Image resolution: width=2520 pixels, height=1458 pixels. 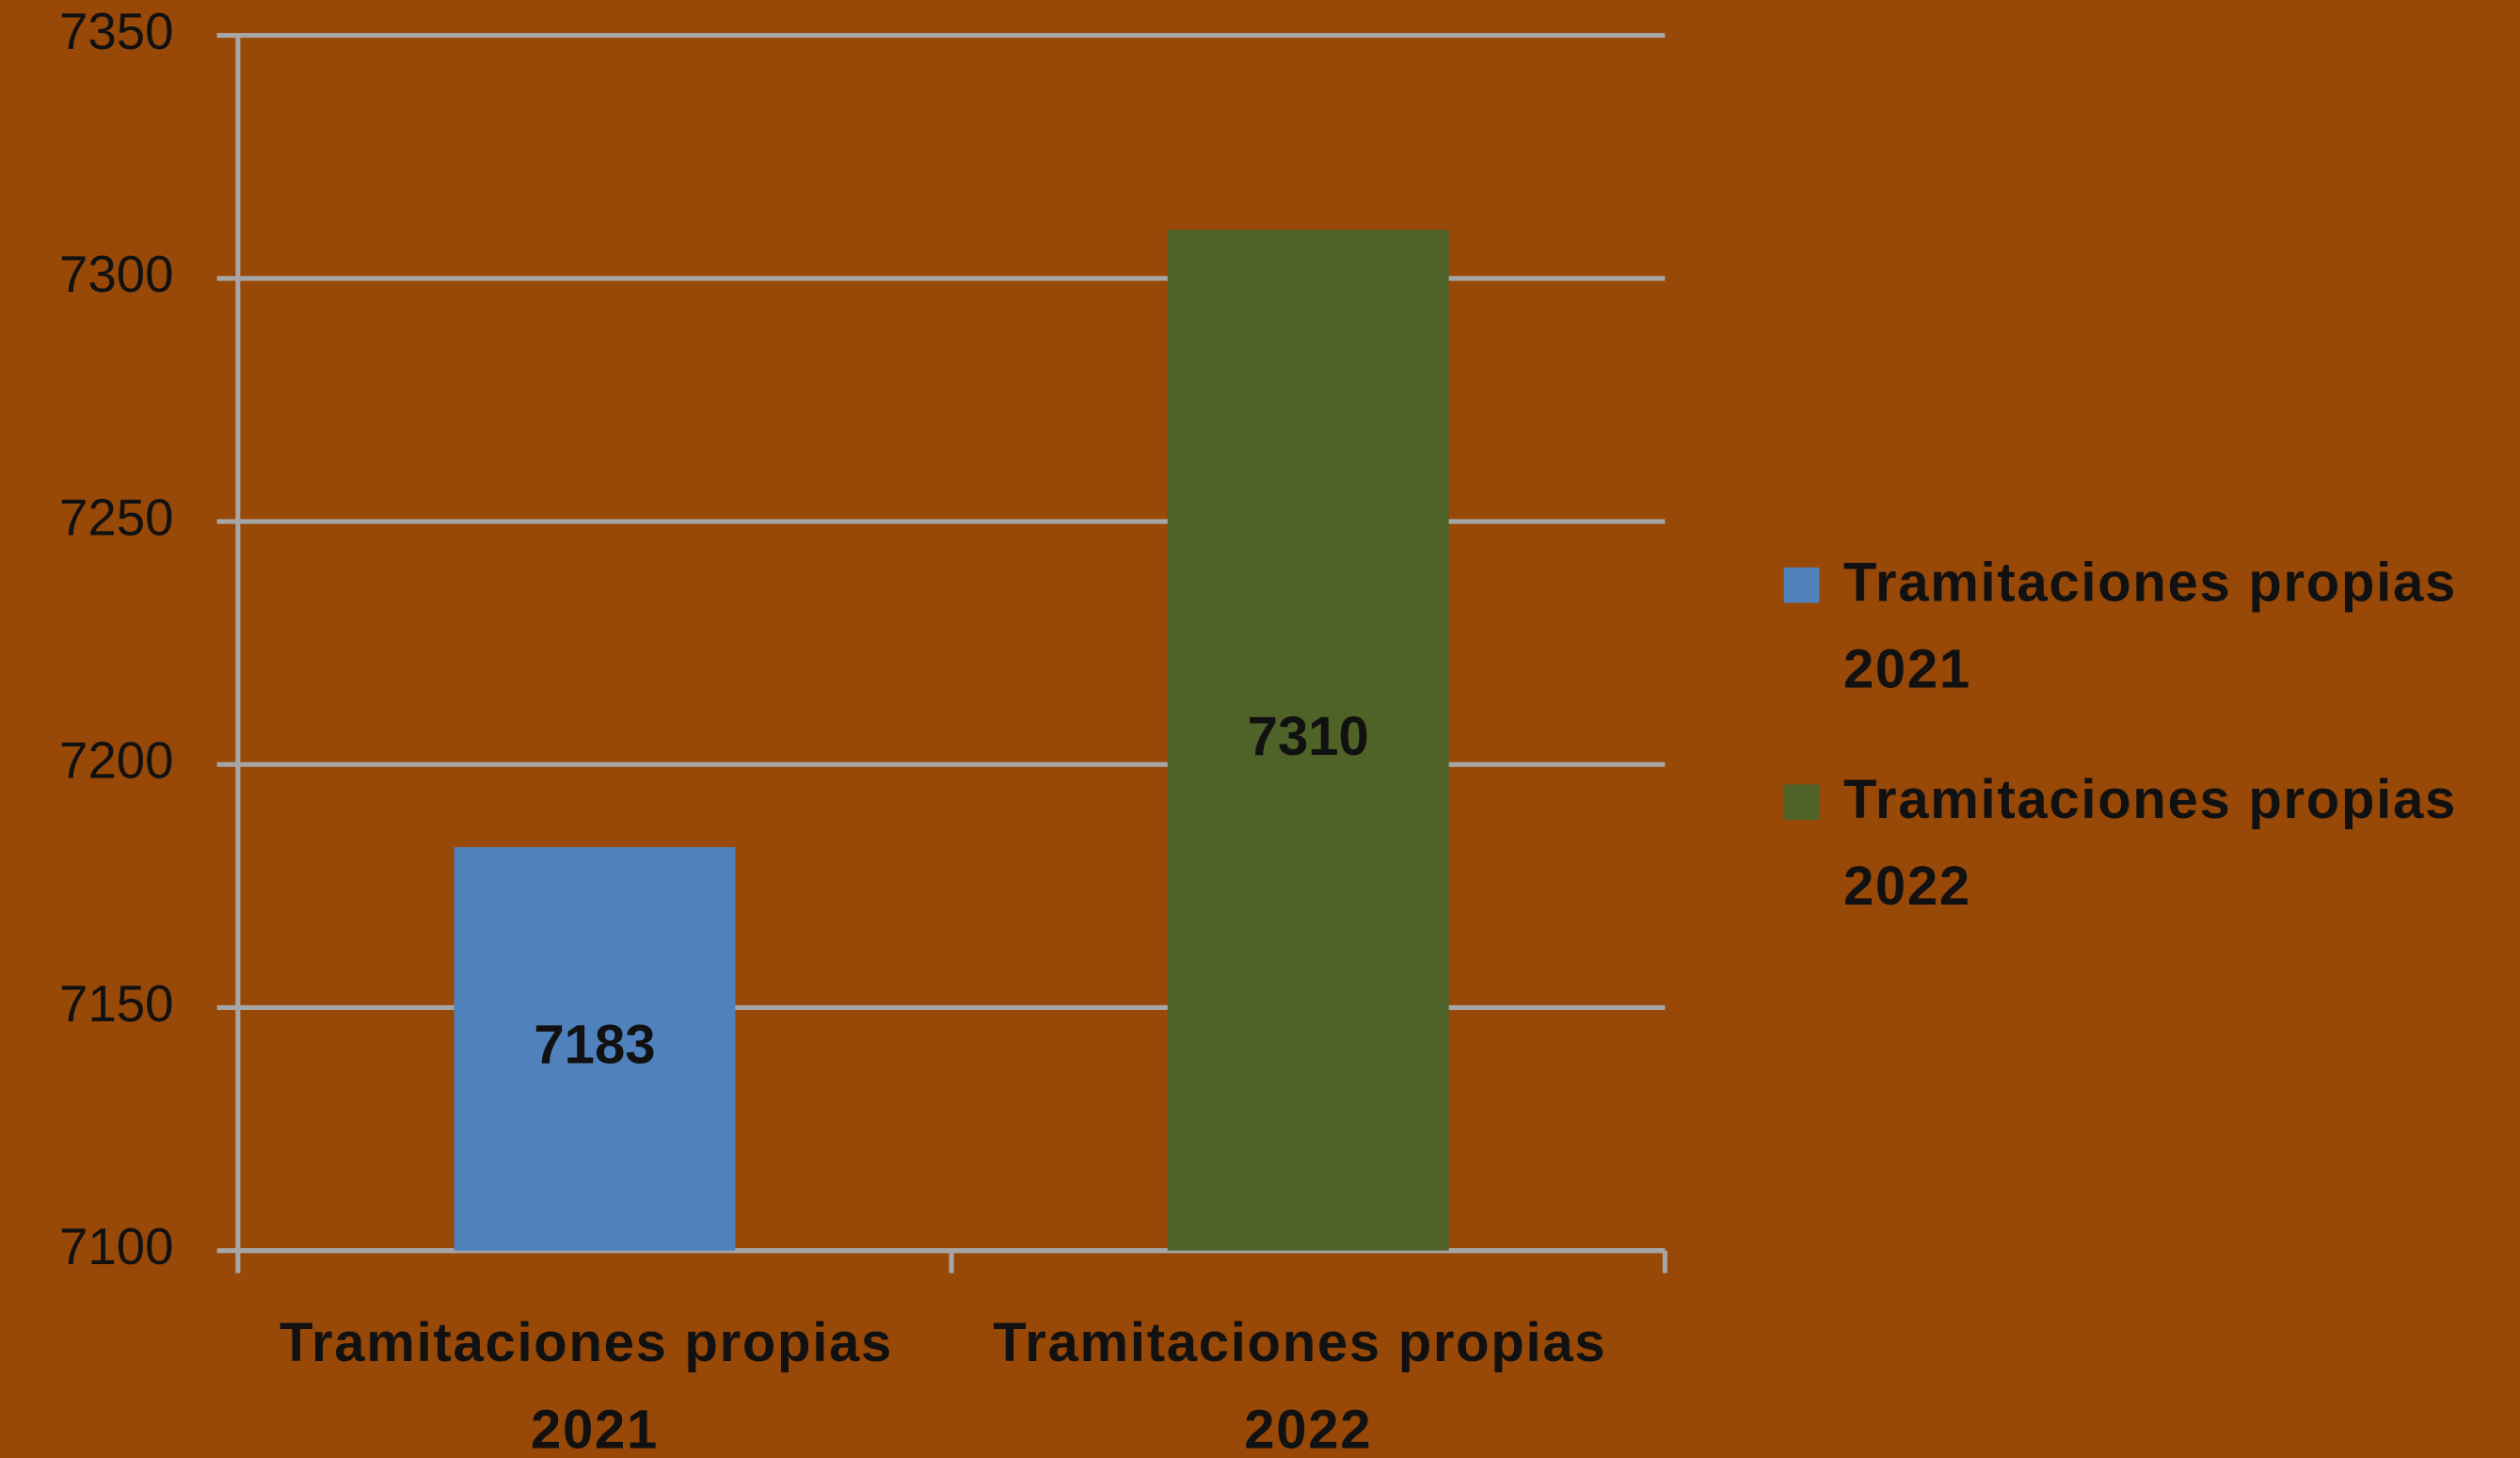 I want to click on y-tick-label: 7100, so click(x=116, y=1246).